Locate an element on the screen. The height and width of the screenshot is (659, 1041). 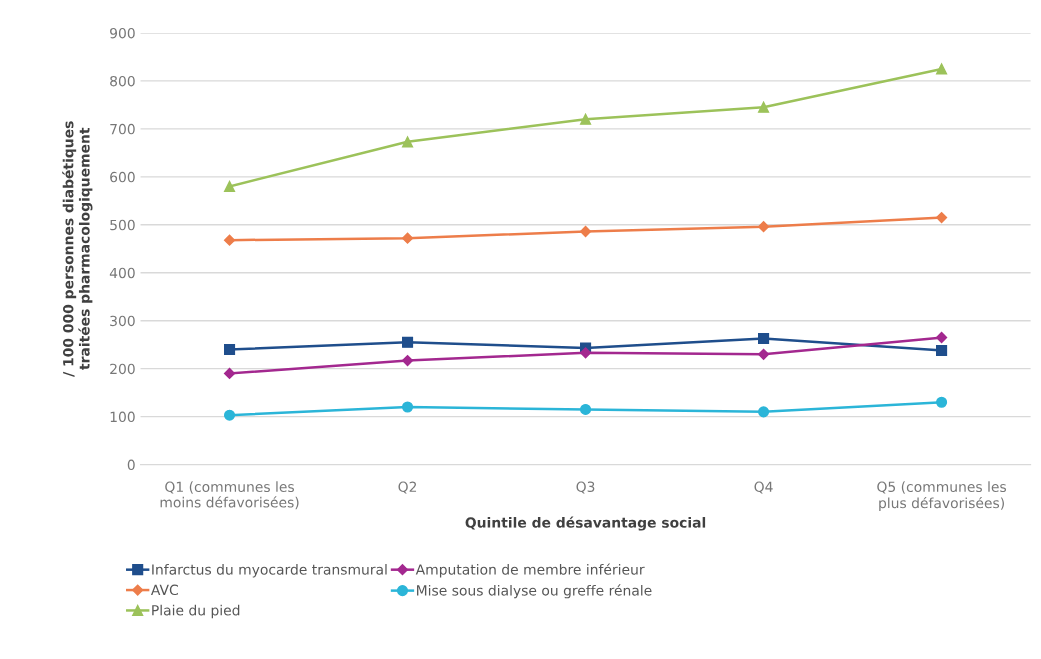
x-tick-label: Q3 is located at coordinates (585, 487).